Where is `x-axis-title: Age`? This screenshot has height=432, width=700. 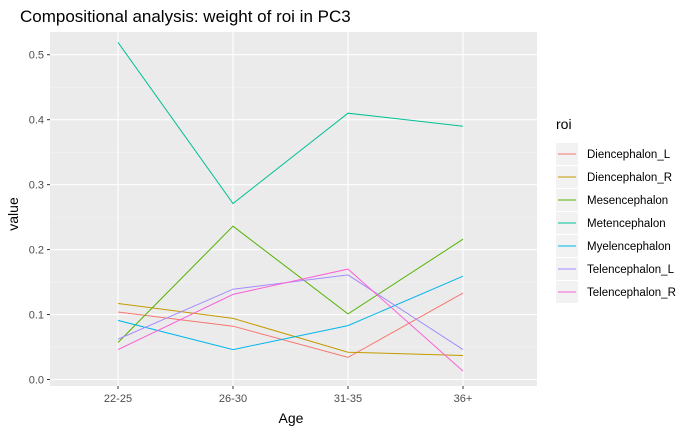
x-axis-title: Age is located at coordinates (291, 418).